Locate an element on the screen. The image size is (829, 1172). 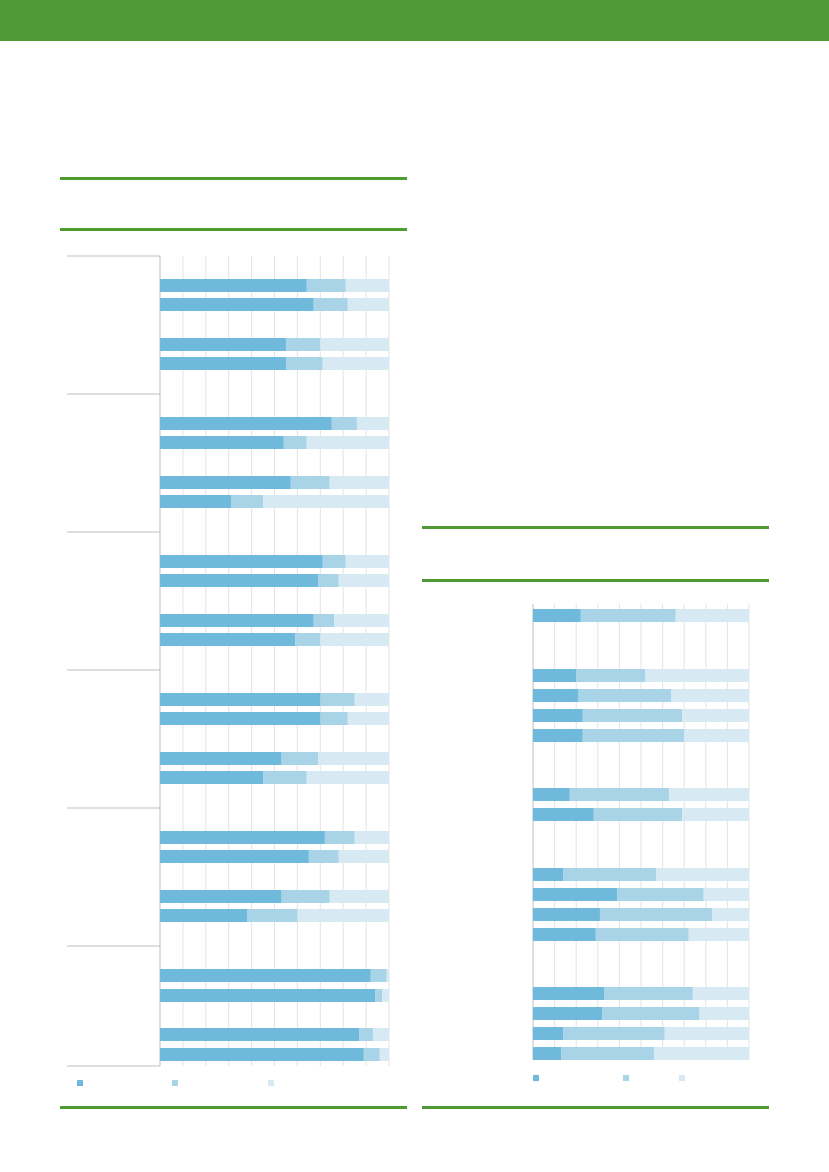
bar-left-row1-series2 is located at coordinates (326, 285).